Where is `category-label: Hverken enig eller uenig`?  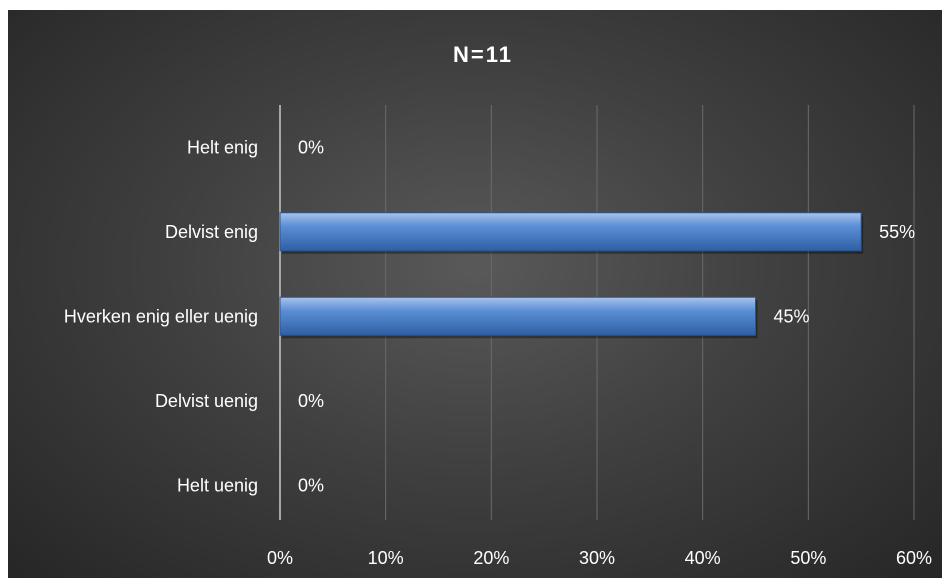 category-label: Hverken enig eller uenig is located at coordinates (161, 316).